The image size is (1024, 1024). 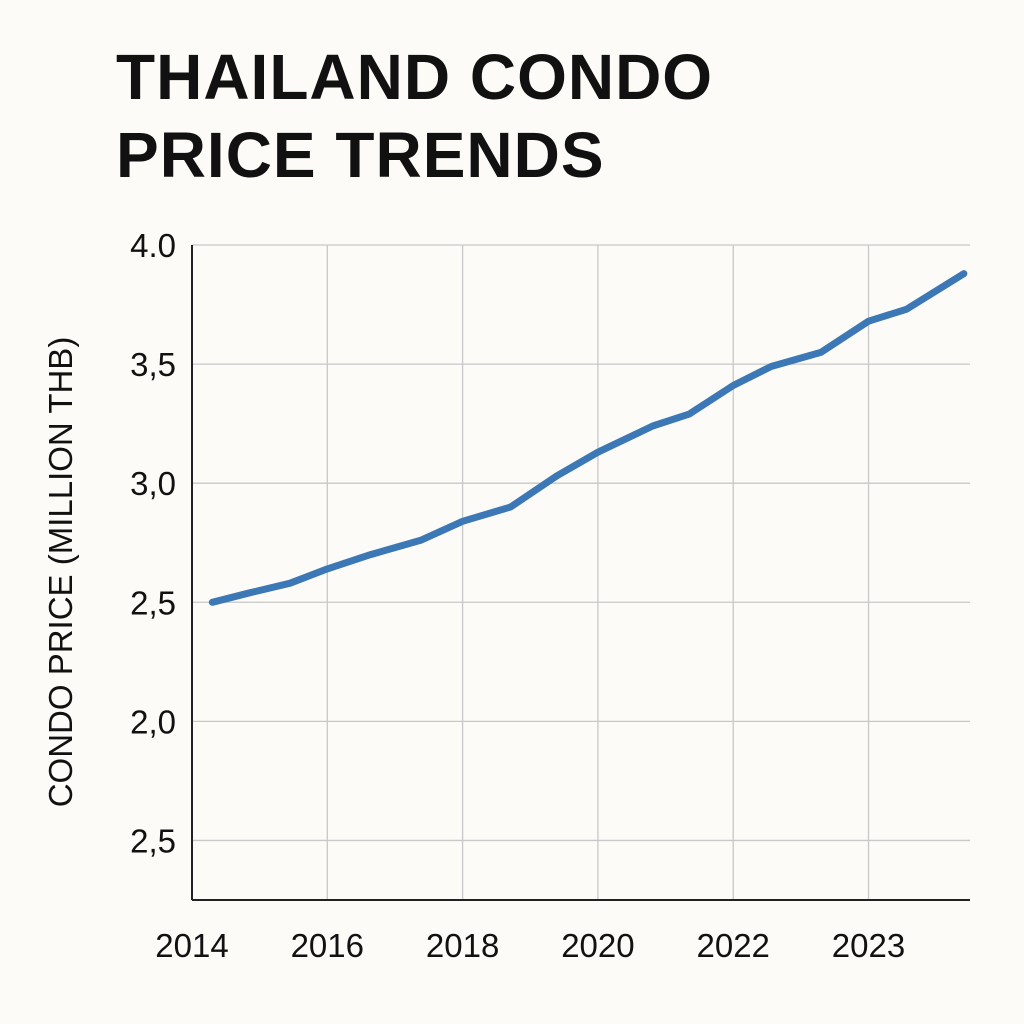 I want to click on x-tick-label: 2023, so click(x=868, y=945).